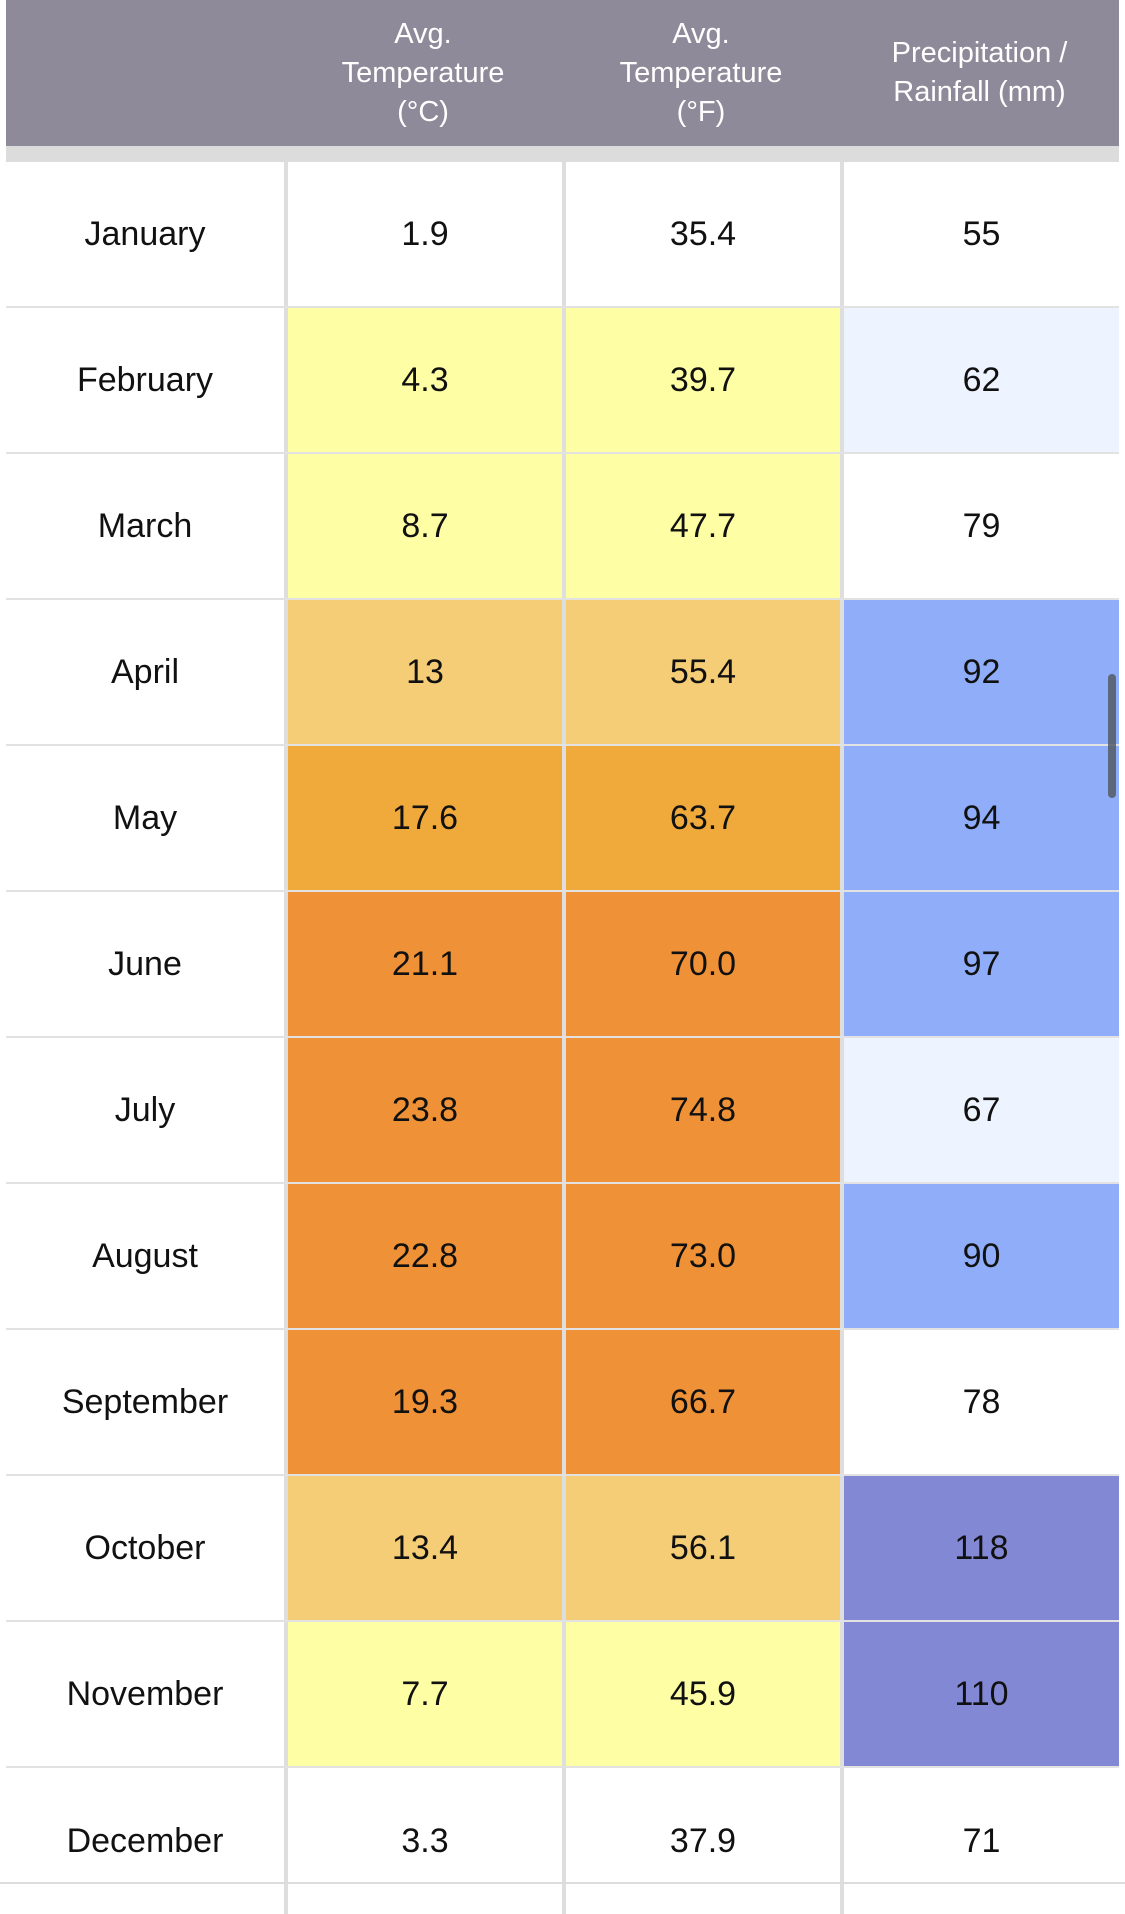 The height and width of the screenshot is (1914, 1125). Describe the element at coordinates (701, 1841) in the screenshot. I see `temp-f-cell: 37.9` at that location.